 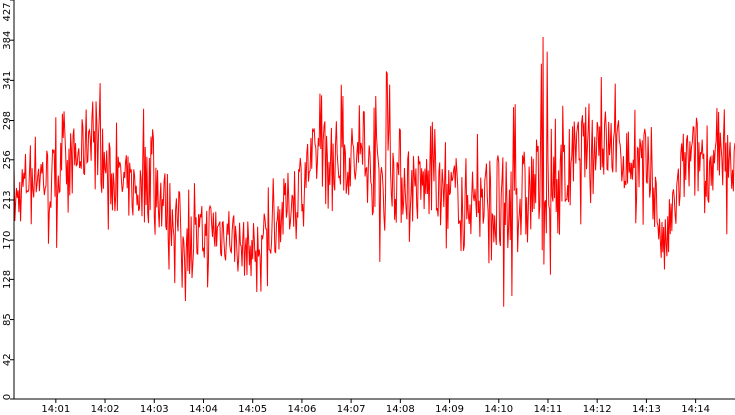 What do you see at coordinates (203, 409) in the screenshot?
I see `x-tick-label: 14:04` at bounding box center [203, 409].